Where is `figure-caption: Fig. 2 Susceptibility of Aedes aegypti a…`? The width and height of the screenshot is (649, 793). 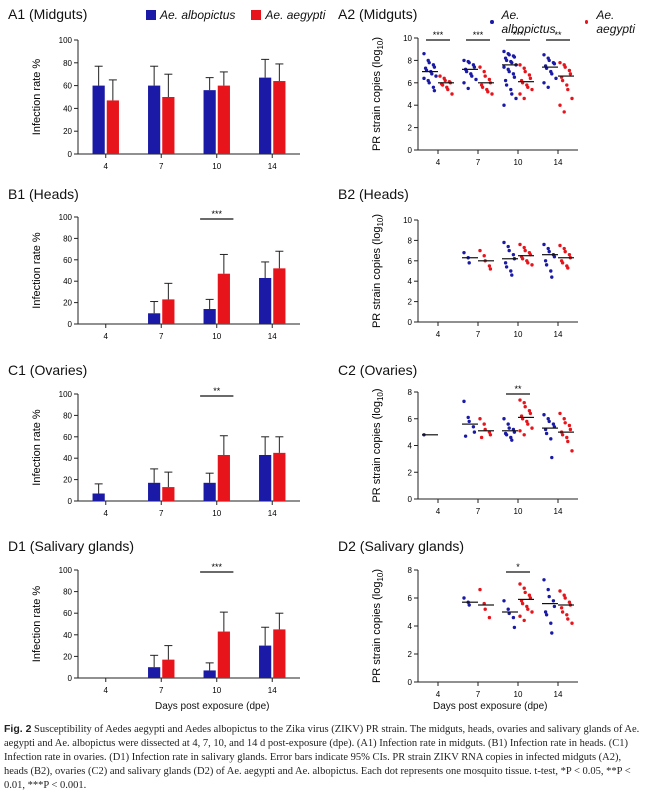 figure-caption: Fig. 2 Susceptibility of Aedes aegypti a… is located at coordinates (324, 757).